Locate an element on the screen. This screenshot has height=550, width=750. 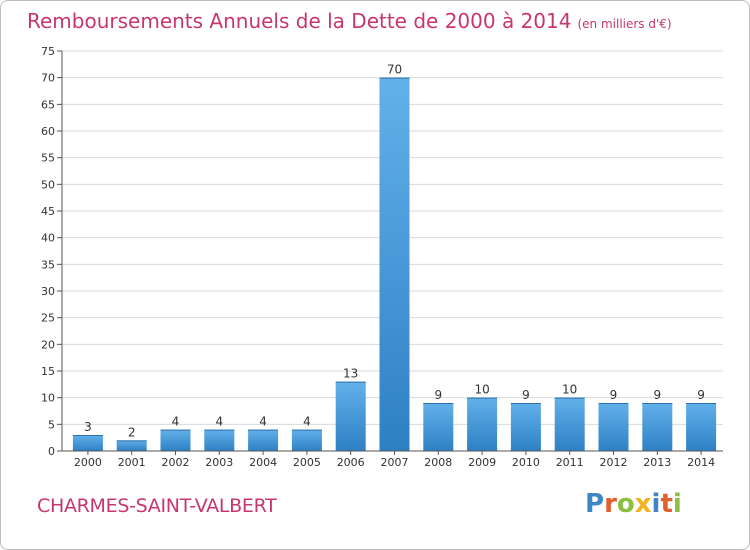
x-tick-label: 2010 is located at coordinates (526, 462).